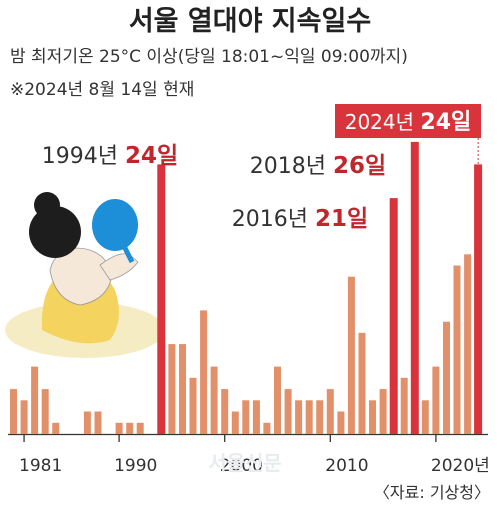 The image size is (500, 506). What do you see at coordinates (330, 411) in the screenshot?
I see `bar-2010` at bounding box center [330, 411].